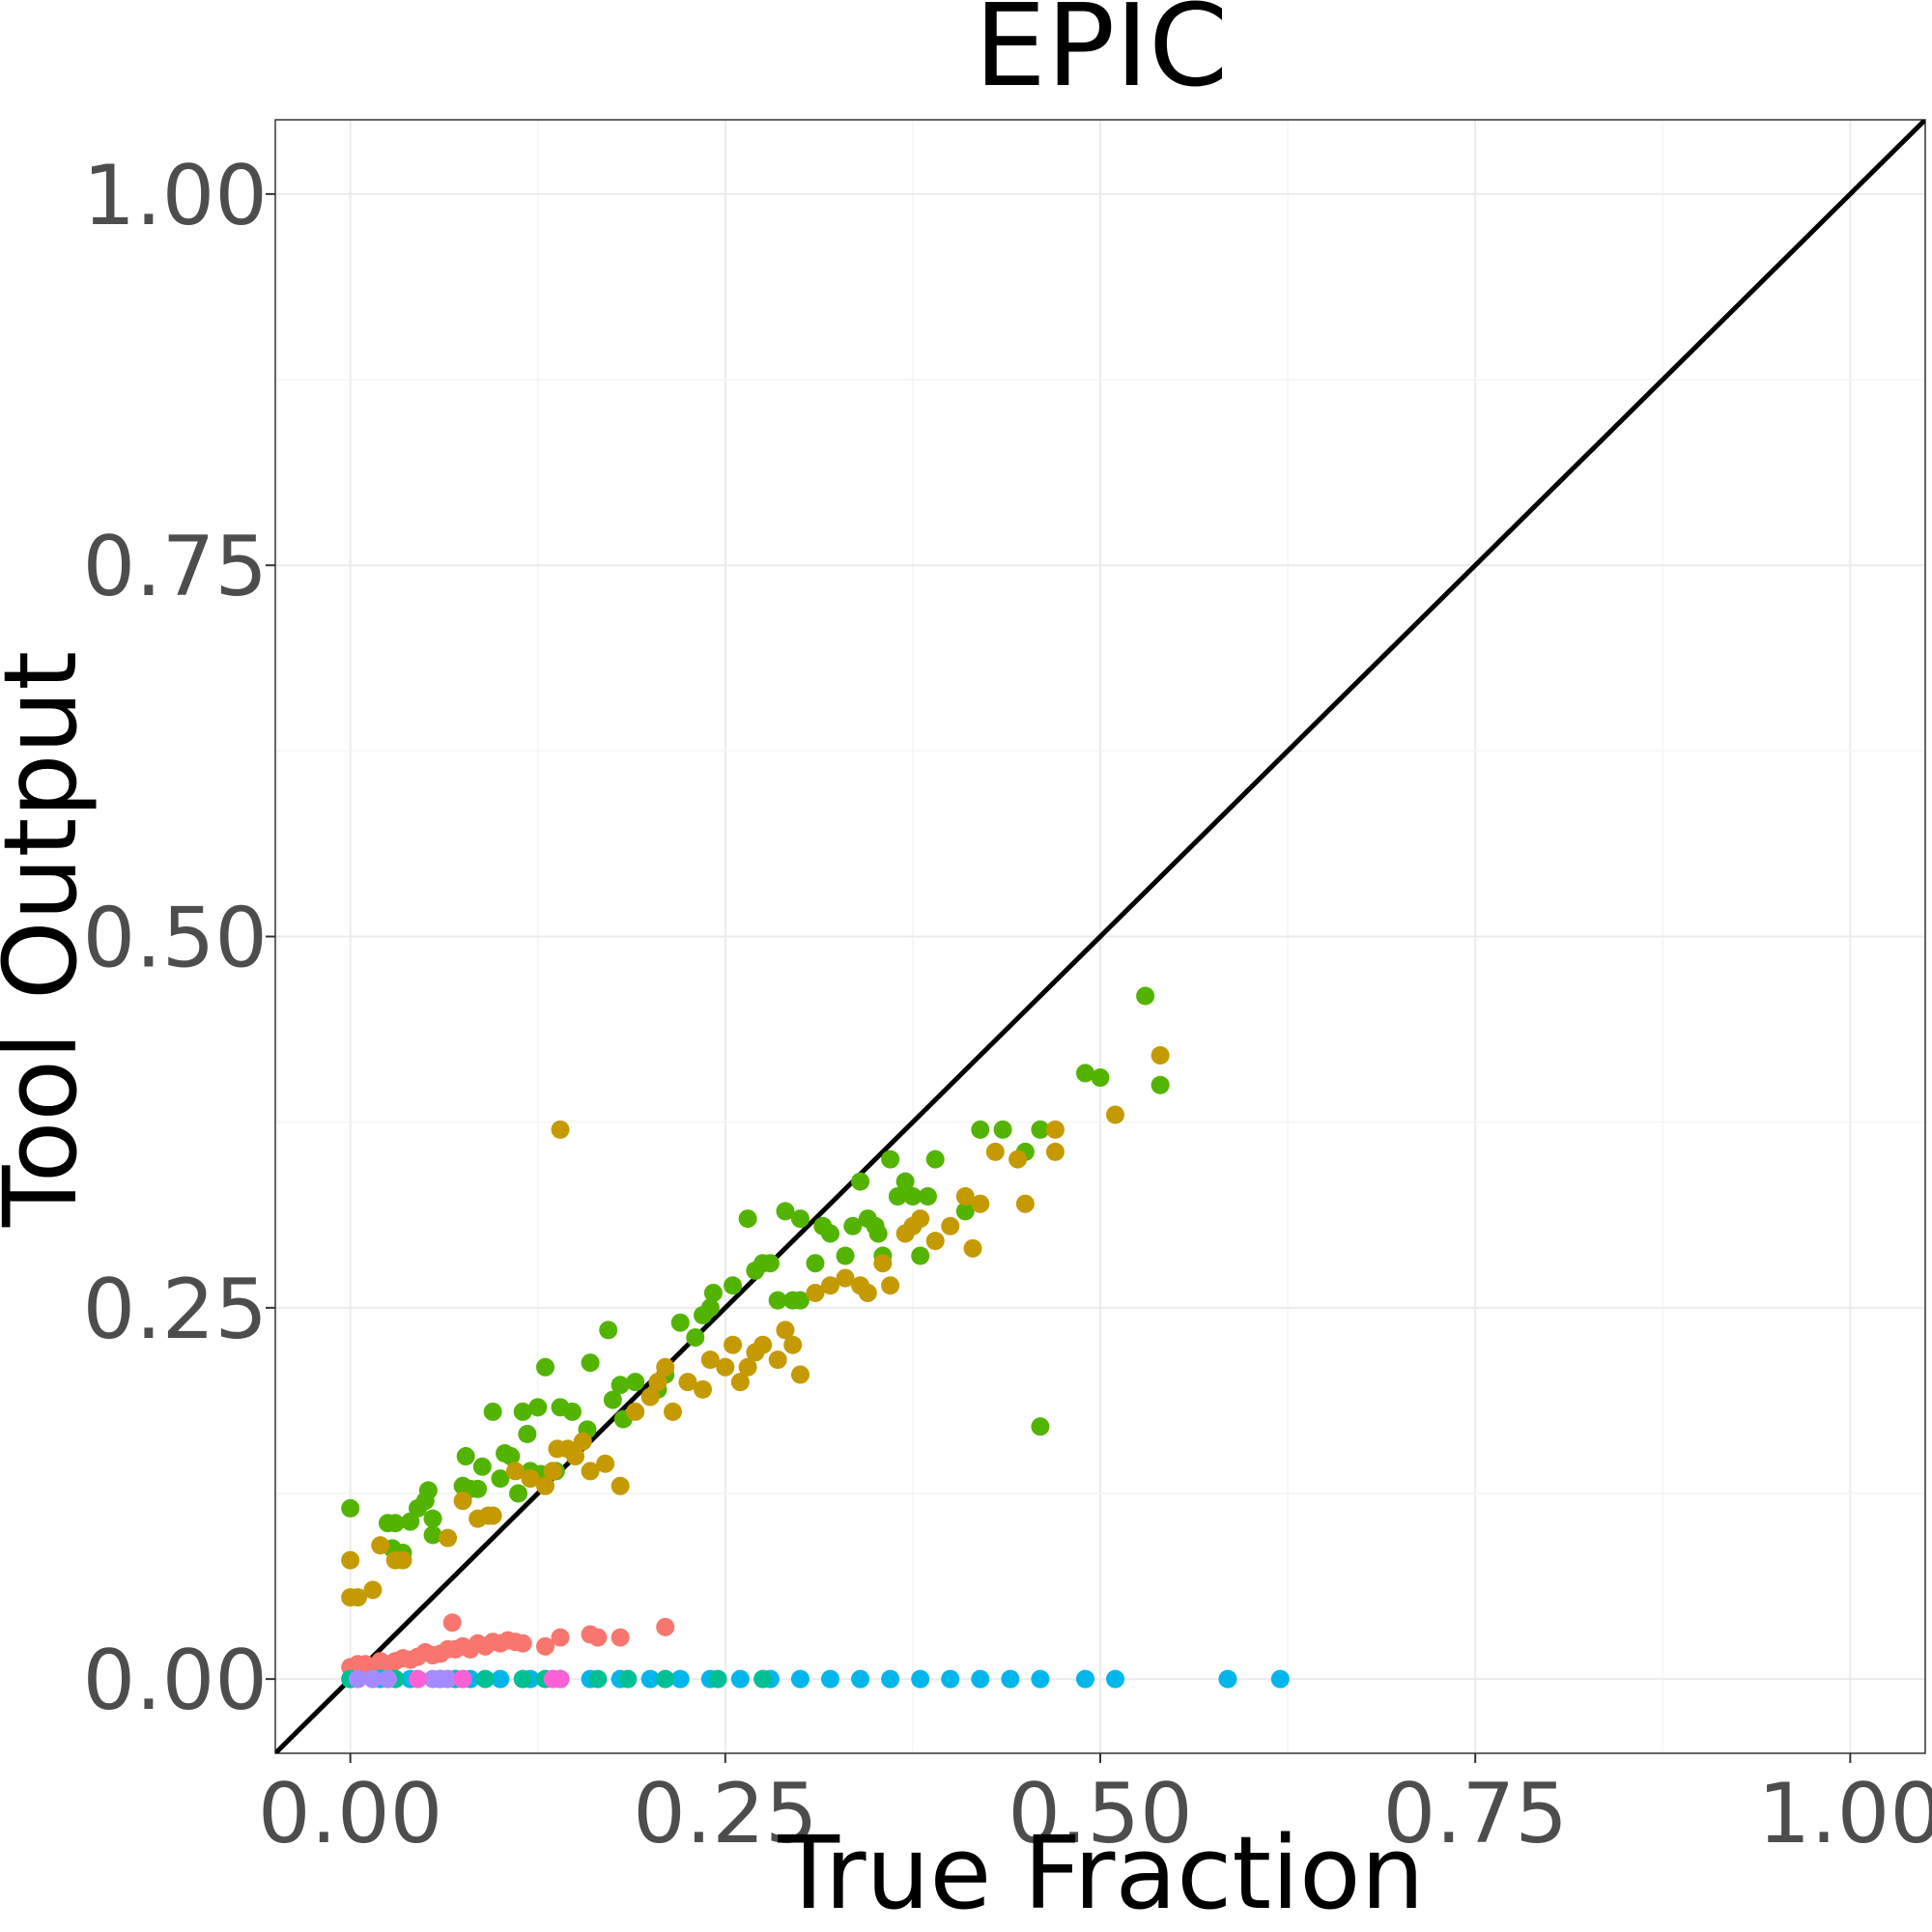 This screenshot has height=1932, width=1932. I want to click on y-tick-label: 1.00, so click(175, 196).